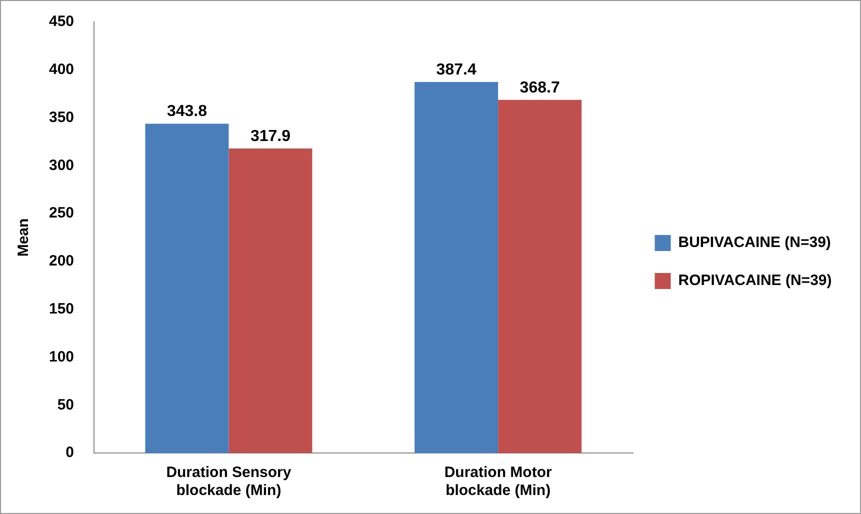 The height and width of the screenshot is (514, 861). I want to click on y-tick-label: 300, so click(61, 165).